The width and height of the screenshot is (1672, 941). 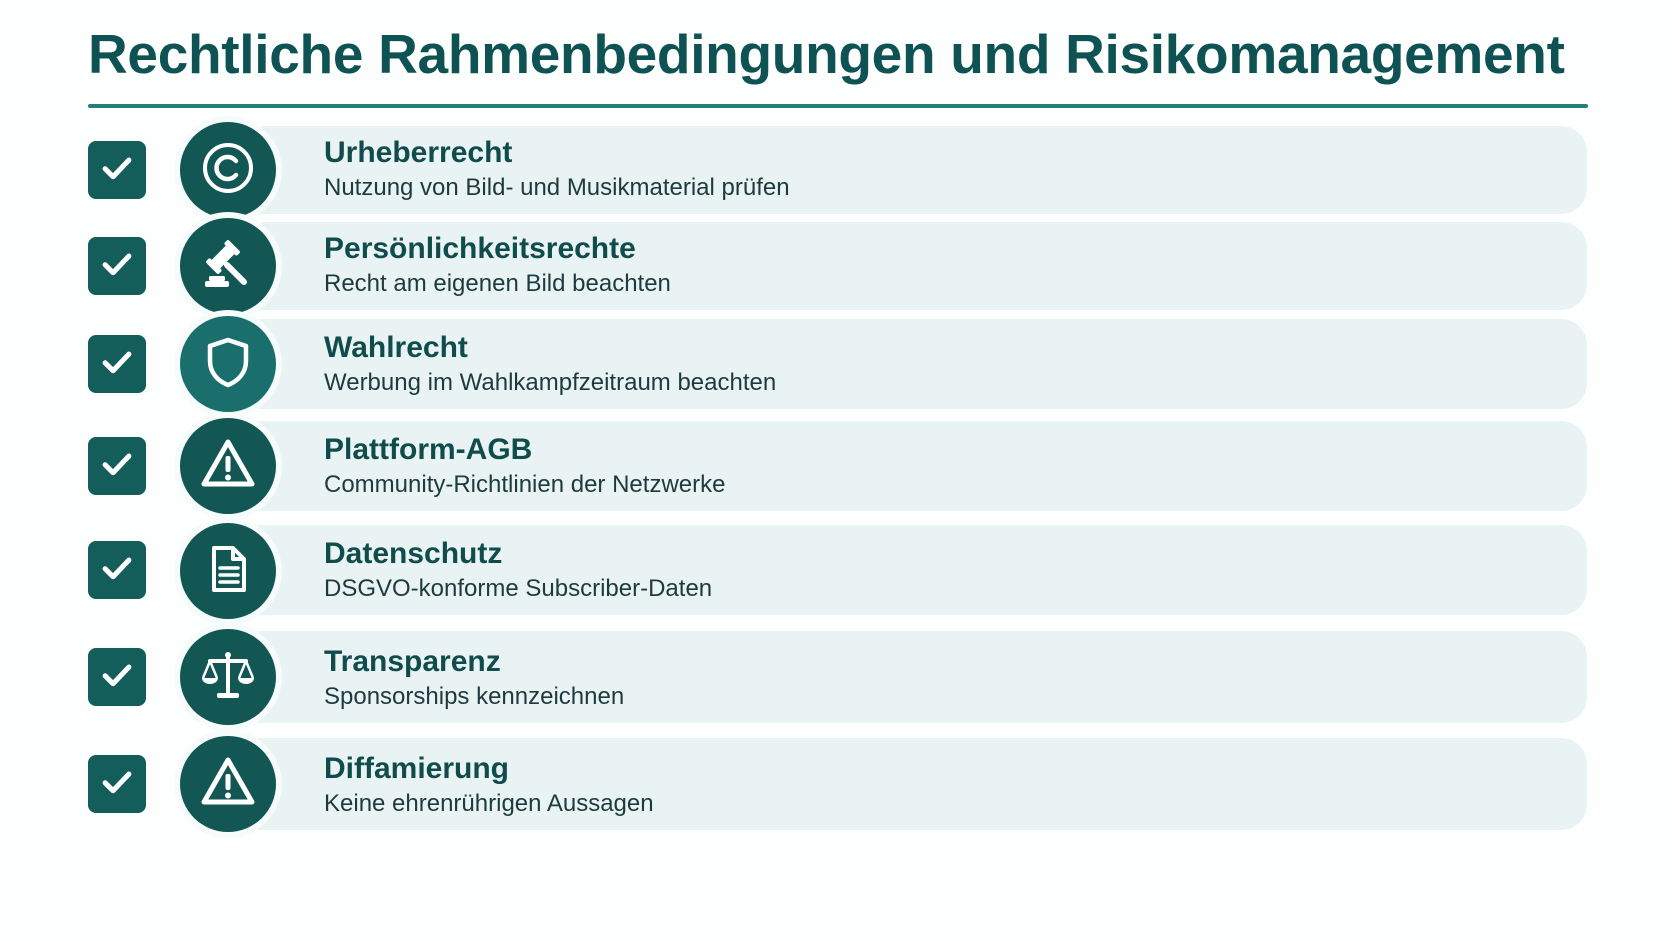 I want to click on scales-icon, so click(x=228, y=677).